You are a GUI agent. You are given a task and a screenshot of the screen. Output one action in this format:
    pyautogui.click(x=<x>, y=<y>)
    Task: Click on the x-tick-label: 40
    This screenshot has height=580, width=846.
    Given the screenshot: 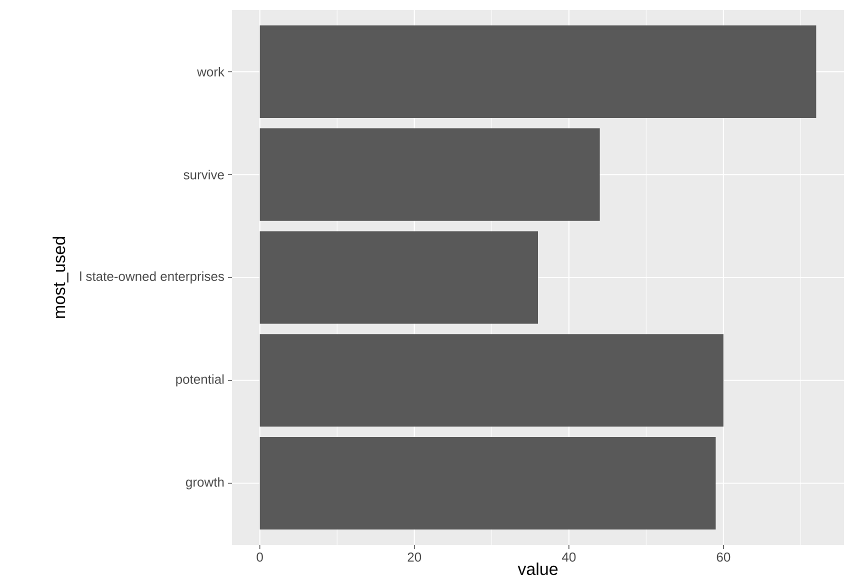 What is the action you would take?
    pyautogui.click(x=569, y=557)
    